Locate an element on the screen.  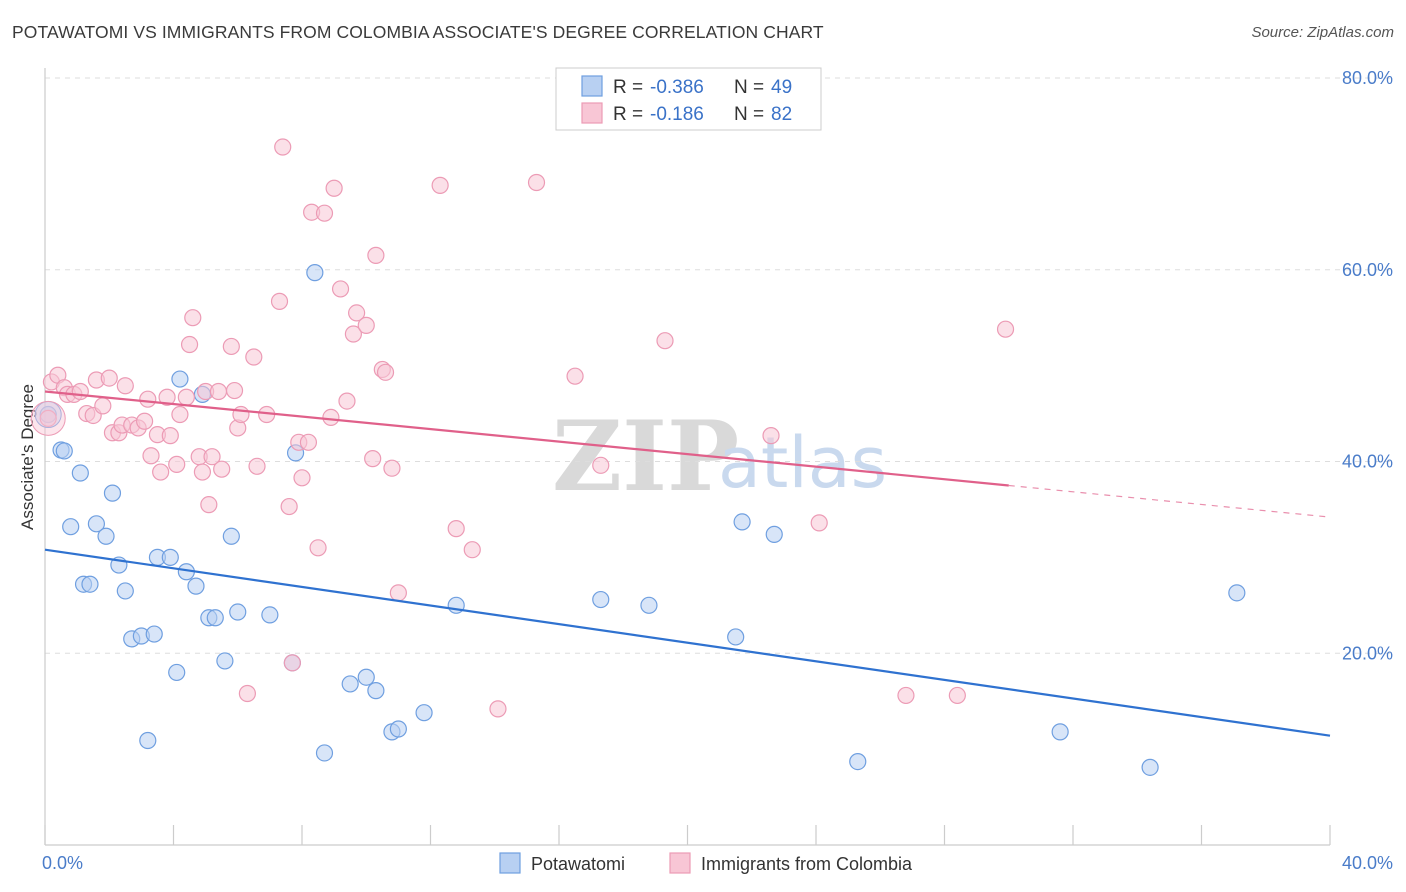
y-tick-label-60: 60.0% is located at coordinates (1367, 270).